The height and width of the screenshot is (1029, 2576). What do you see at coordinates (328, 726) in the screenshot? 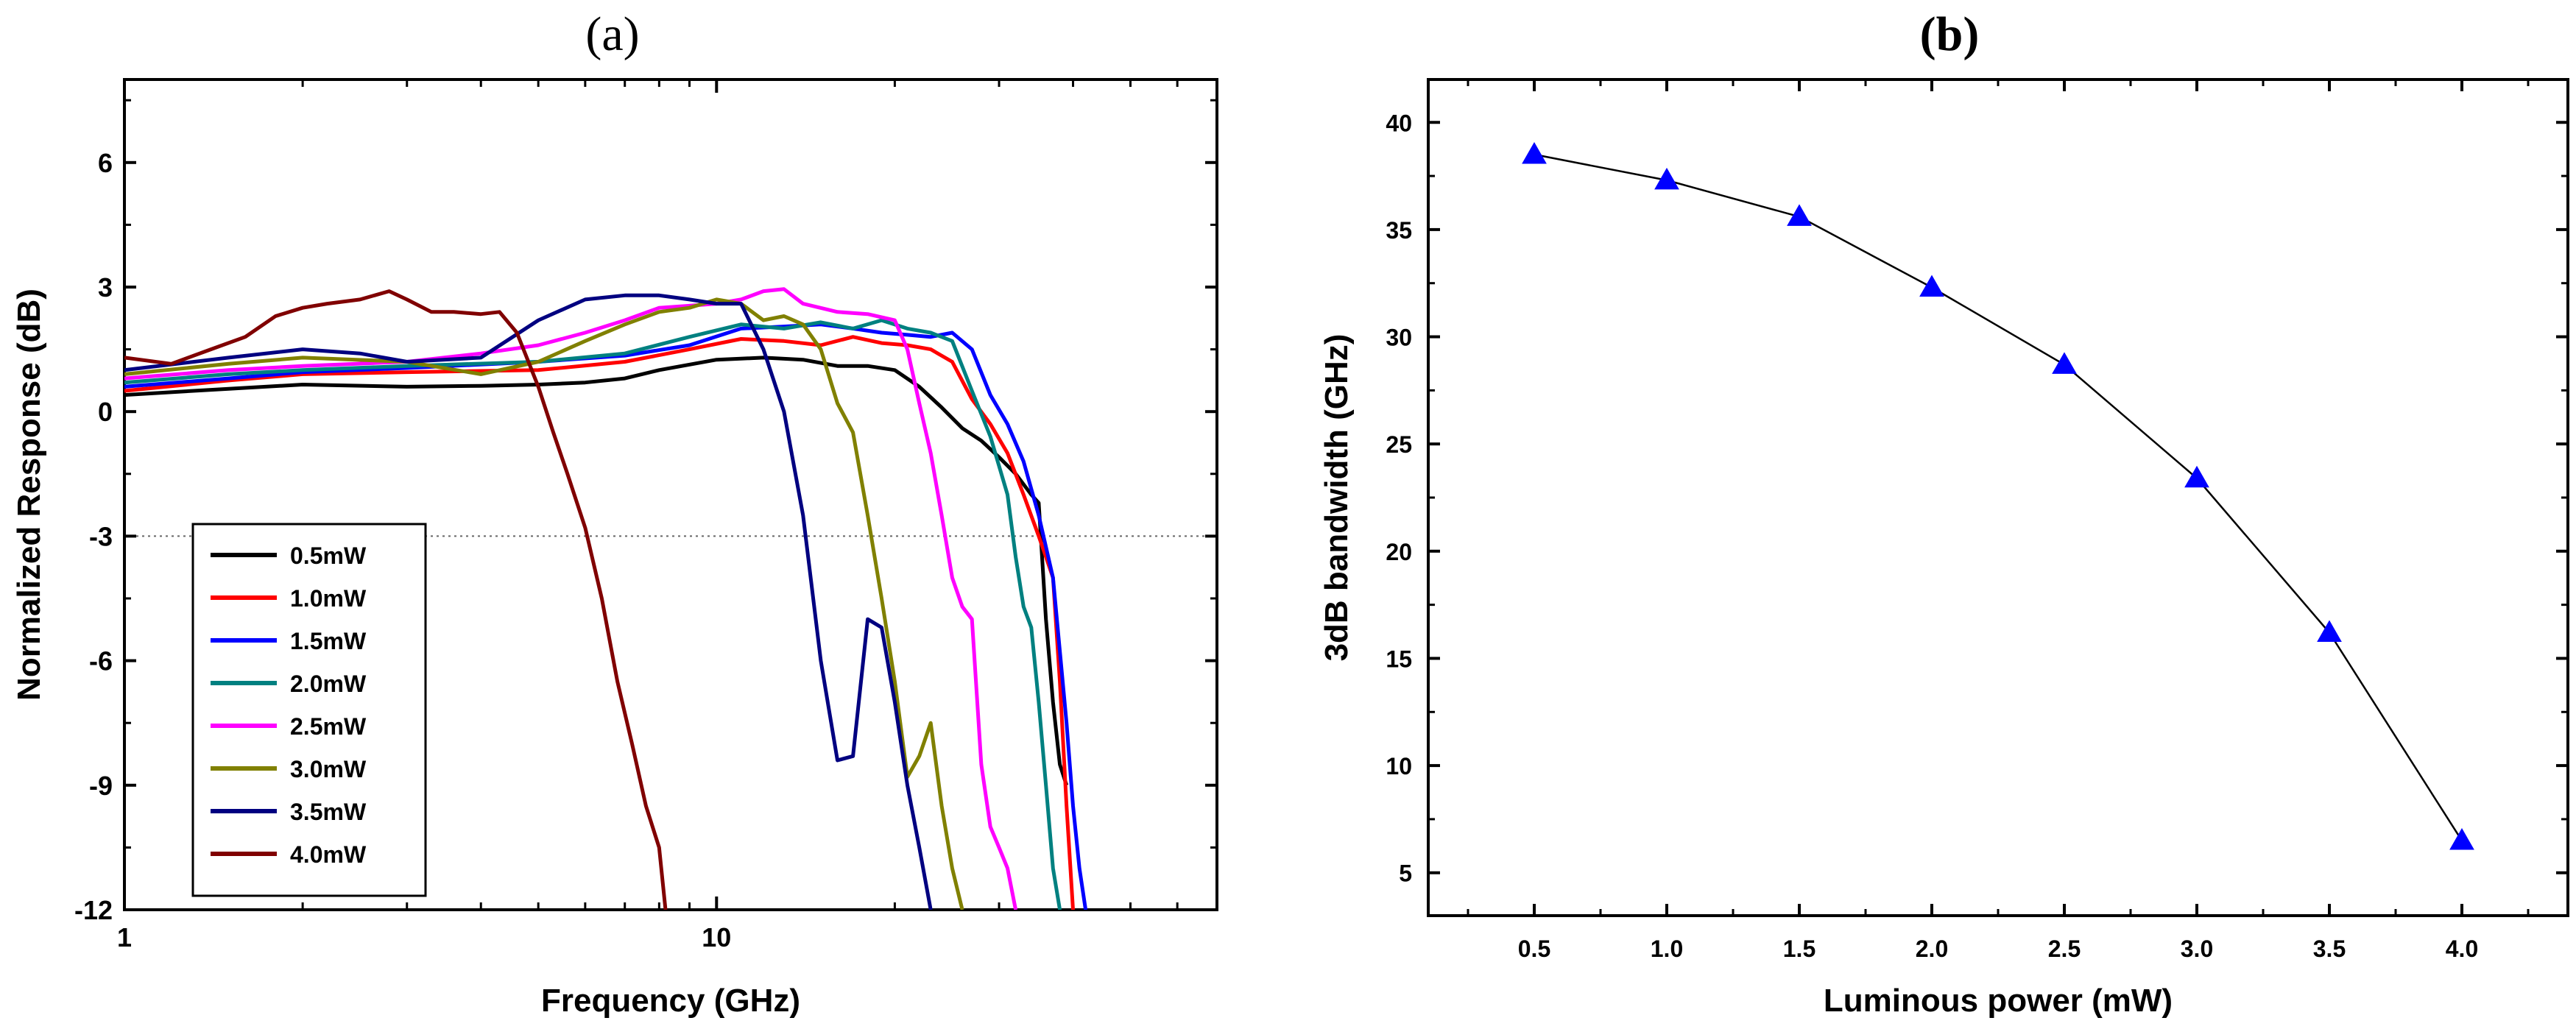
I see `legend-label: 2.5mW` at bounding box center [328, 726].